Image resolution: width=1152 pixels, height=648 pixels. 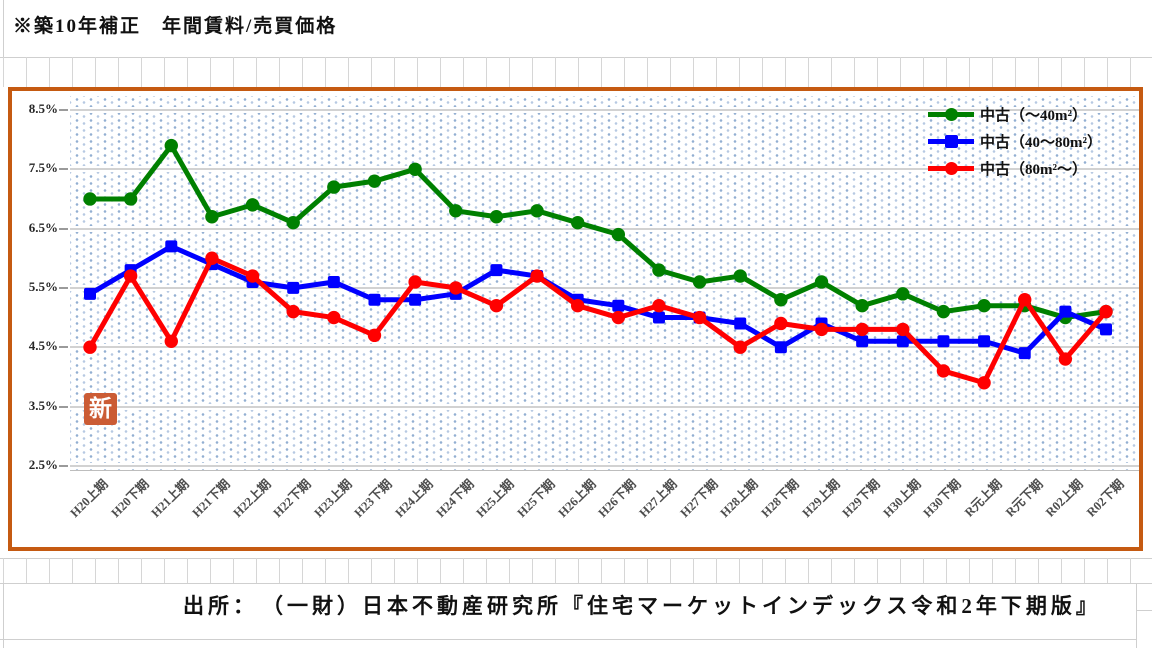 What do you see at coordinates (1033, 116) in the screenshot?
I see `legend-label: 中古（～40m²）` at bounding box center [1033, 116].